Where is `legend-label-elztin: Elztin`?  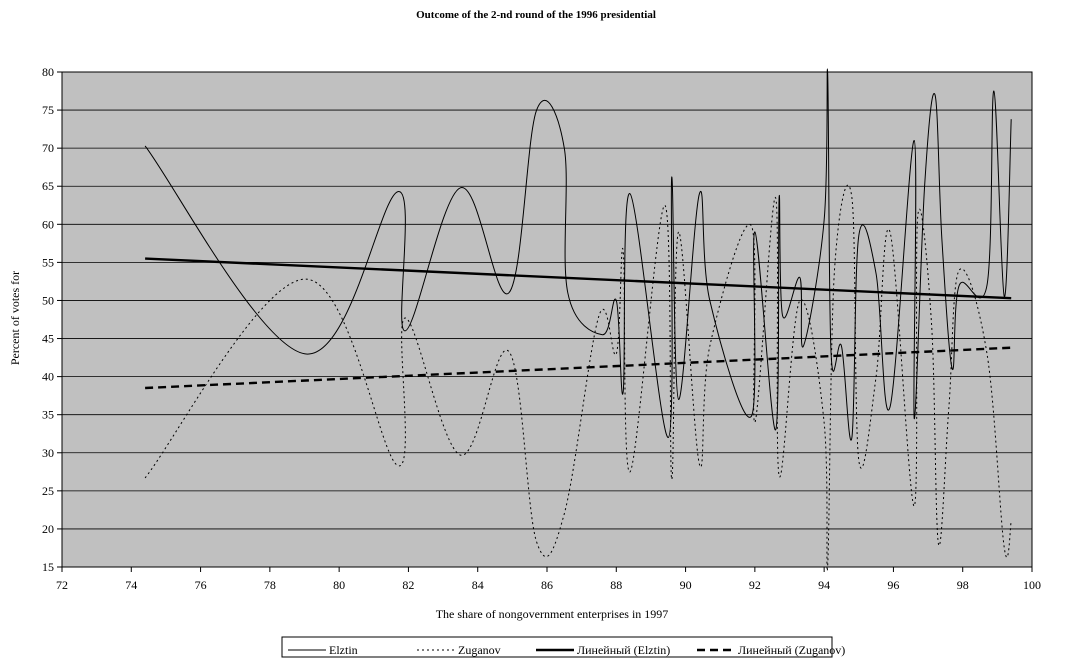 legend-label-elztin: Elztin is located at coordinates (343, 650).